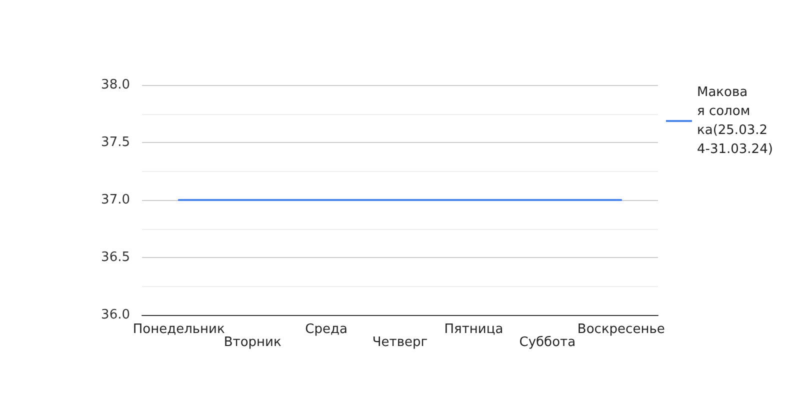  What do you see at coordinates (115, 257) in the screenshot?
I see `y-tick-label: 36.5` at bounding box center [115, 257].